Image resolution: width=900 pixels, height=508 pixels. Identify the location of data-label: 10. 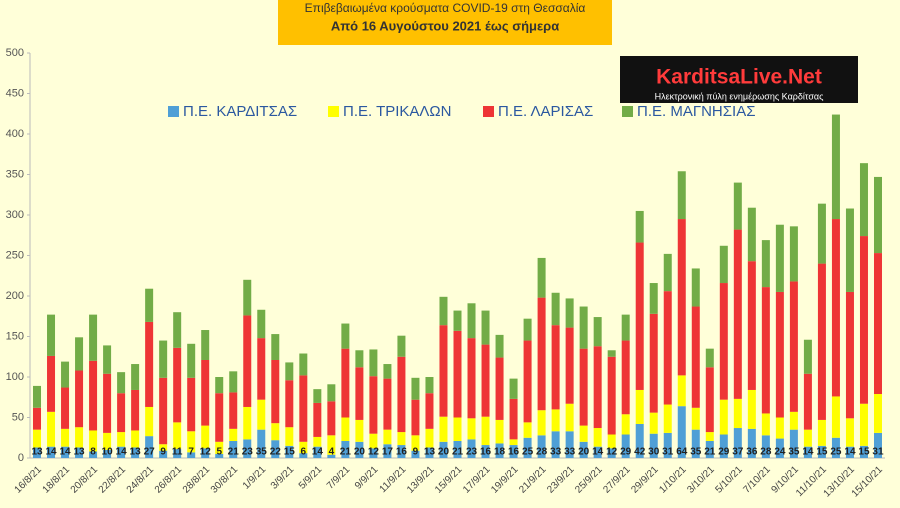
(108, 452).